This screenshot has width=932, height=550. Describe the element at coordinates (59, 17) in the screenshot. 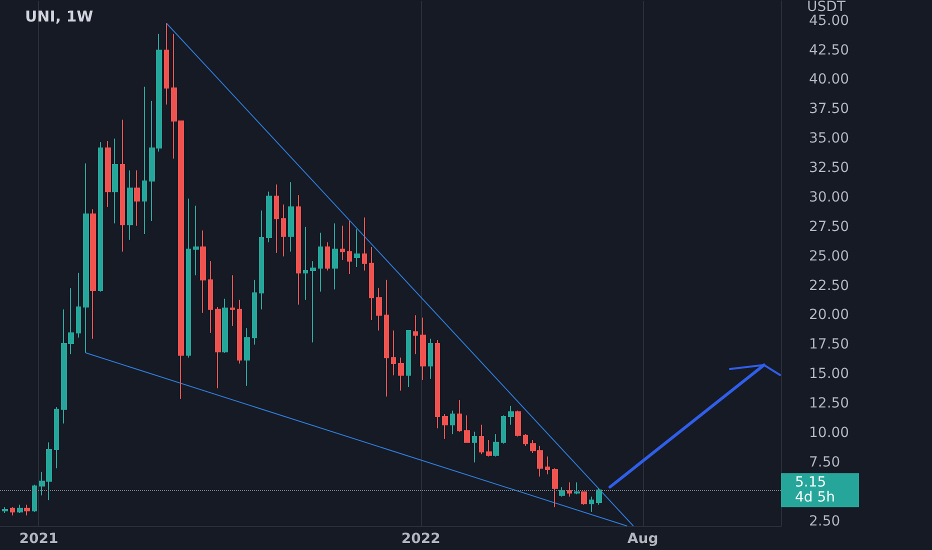

I see `text: UNI, 1W` at that location.